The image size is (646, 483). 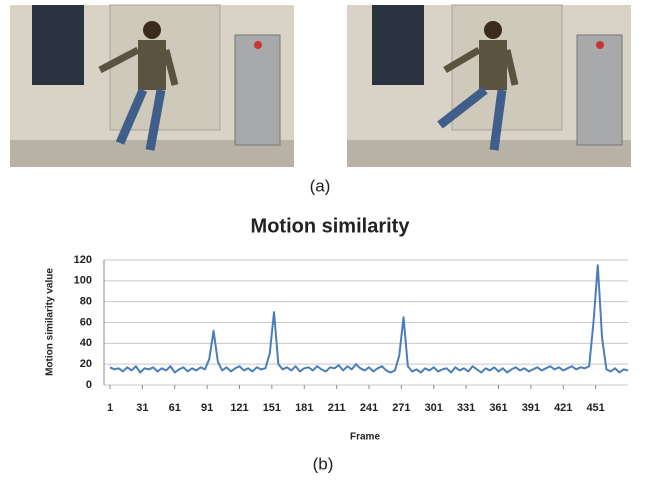 I want to click on chart-title: Motion similarity, so click(x=331, y=226).